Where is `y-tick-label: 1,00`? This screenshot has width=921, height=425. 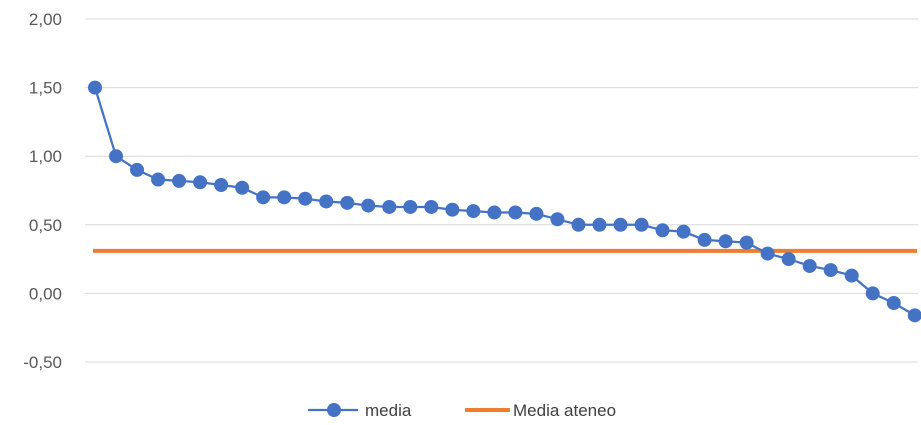
y-tick-label: 1,00 is located at coordinates (45, 156).